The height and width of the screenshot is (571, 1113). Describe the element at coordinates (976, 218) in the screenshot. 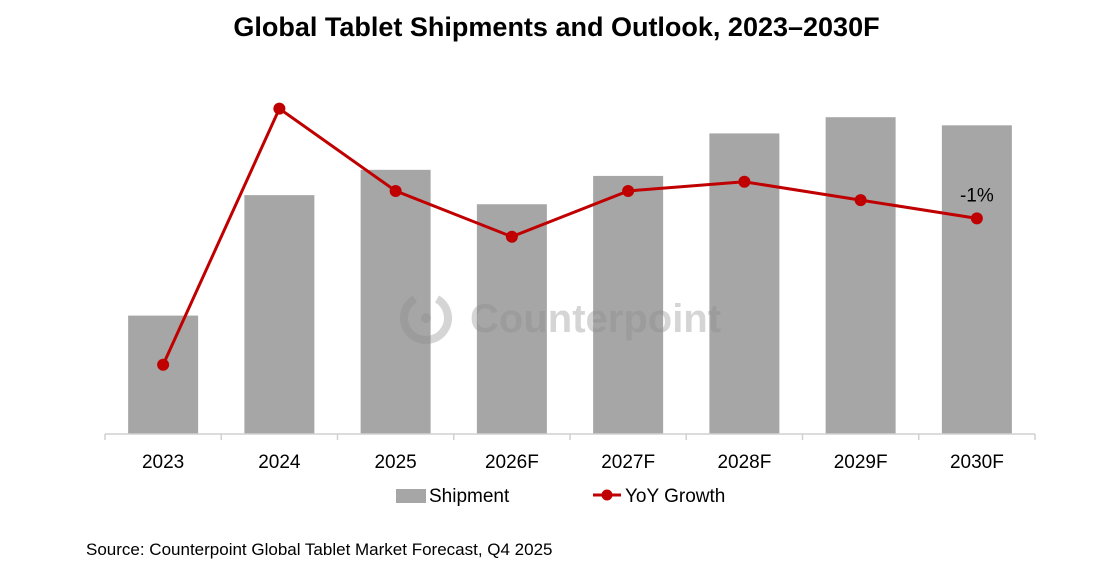

I see `growth-point-2030F` at that location.